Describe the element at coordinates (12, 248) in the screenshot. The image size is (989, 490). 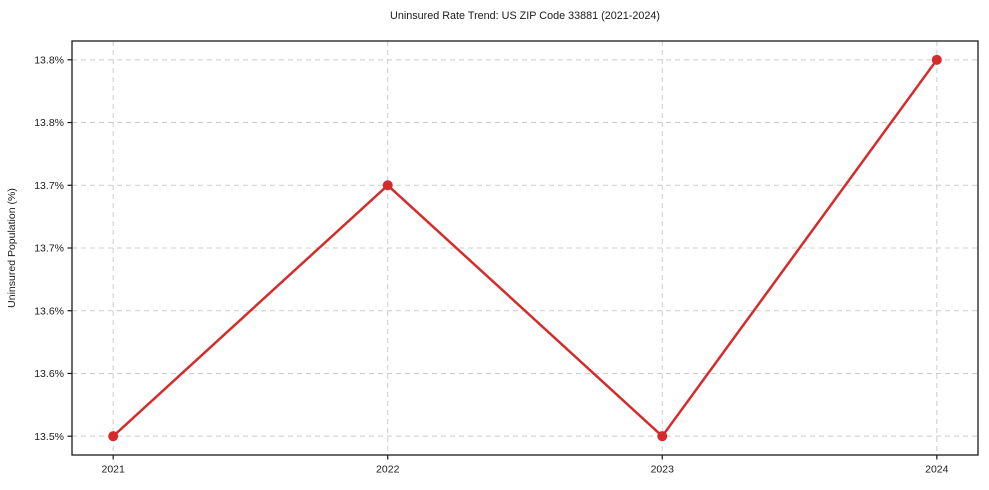
I see `y-axis-label: Uninsured Population (%)` at that location.